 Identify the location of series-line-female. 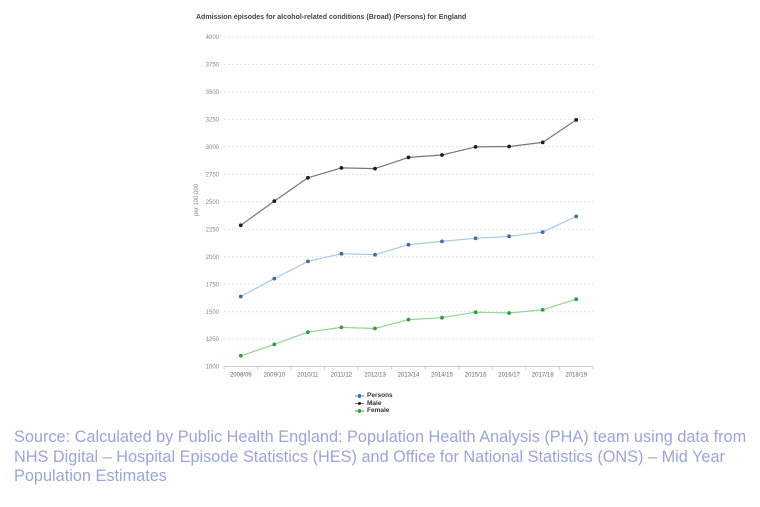
(408, 327).